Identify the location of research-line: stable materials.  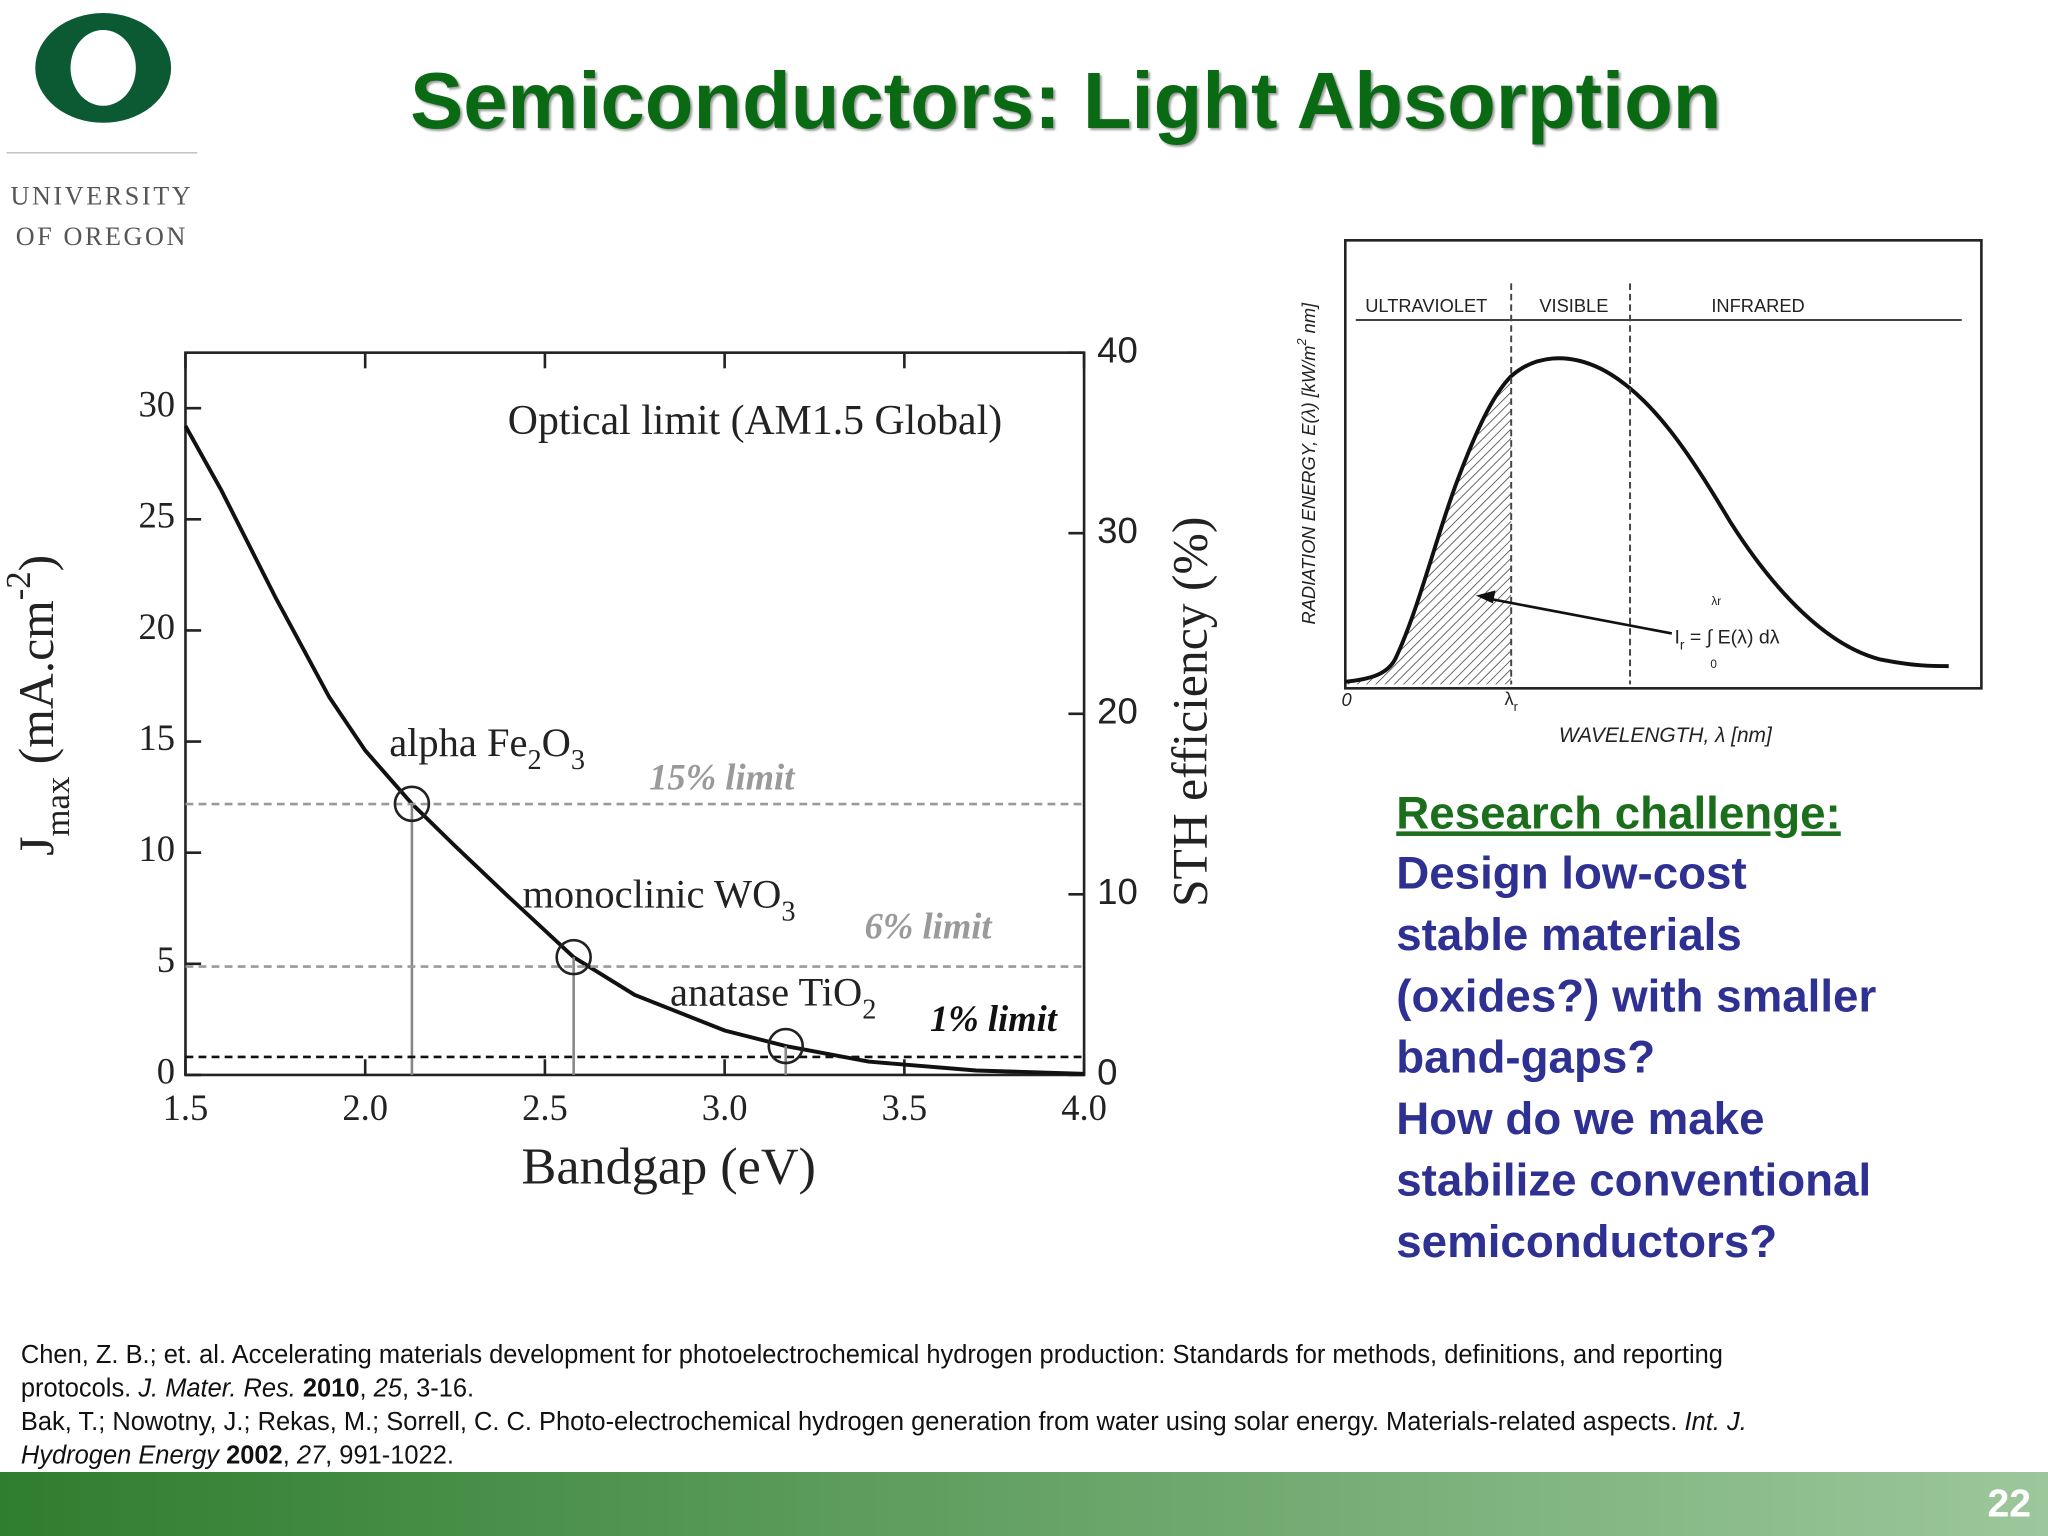
(1569, 934).